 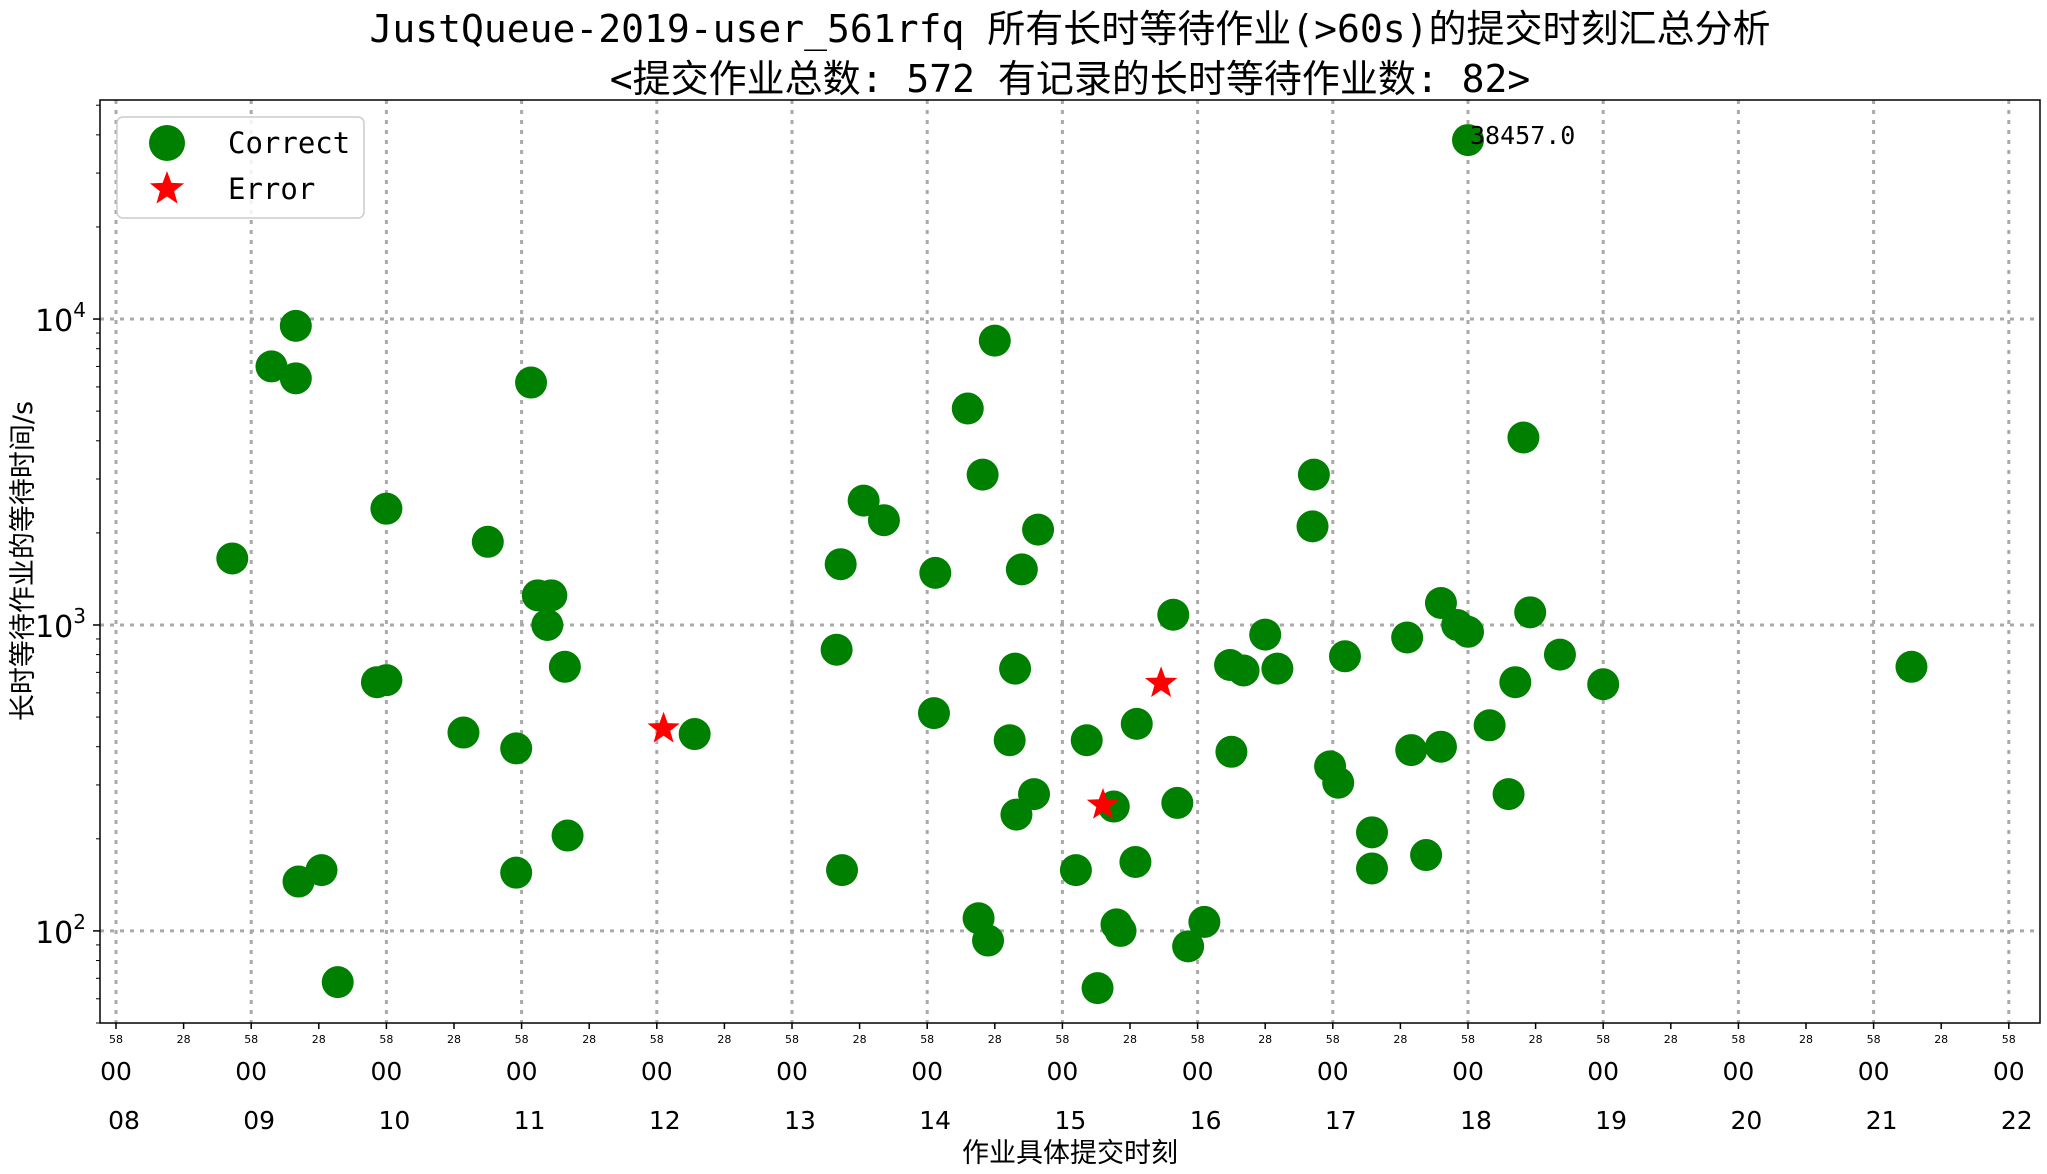 I want to click on x-tick-minutes-21: 00, so click(x=1874, y=1071).